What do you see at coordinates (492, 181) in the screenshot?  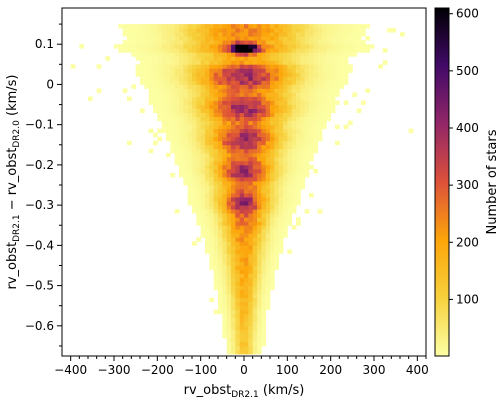 I see `colorbar-label: Number of stars` at bounding box center [492, 181].